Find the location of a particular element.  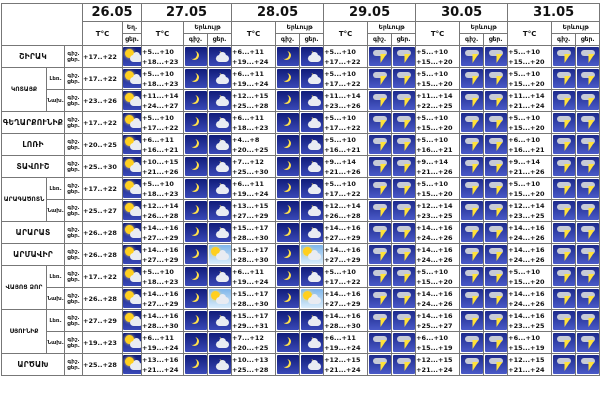

day-temperature: +19...+24 is located at coordinates (250, 281).